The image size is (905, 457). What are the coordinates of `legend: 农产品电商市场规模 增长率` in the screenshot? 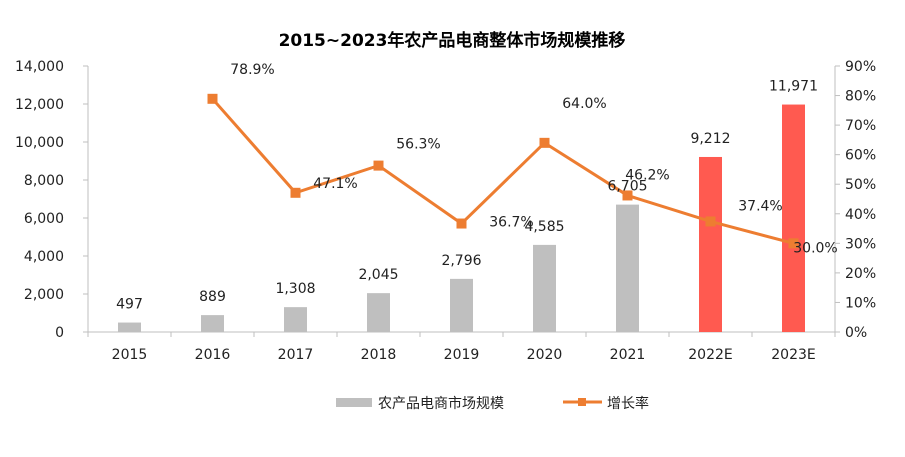 It's located at (492, 403).